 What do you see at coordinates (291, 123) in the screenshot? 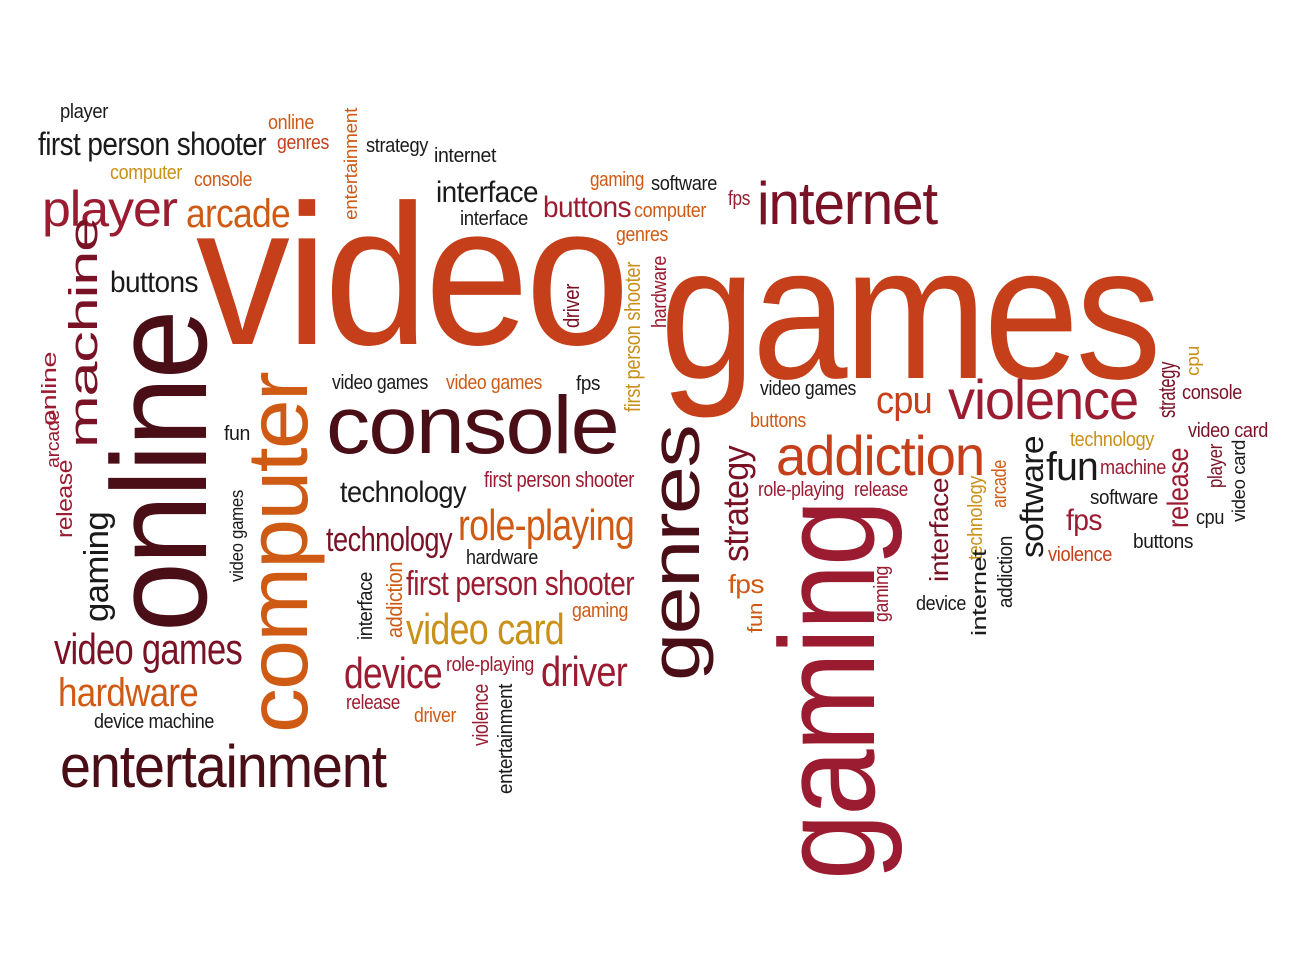
I see `word-online: online` at bounding box center [291, 123].